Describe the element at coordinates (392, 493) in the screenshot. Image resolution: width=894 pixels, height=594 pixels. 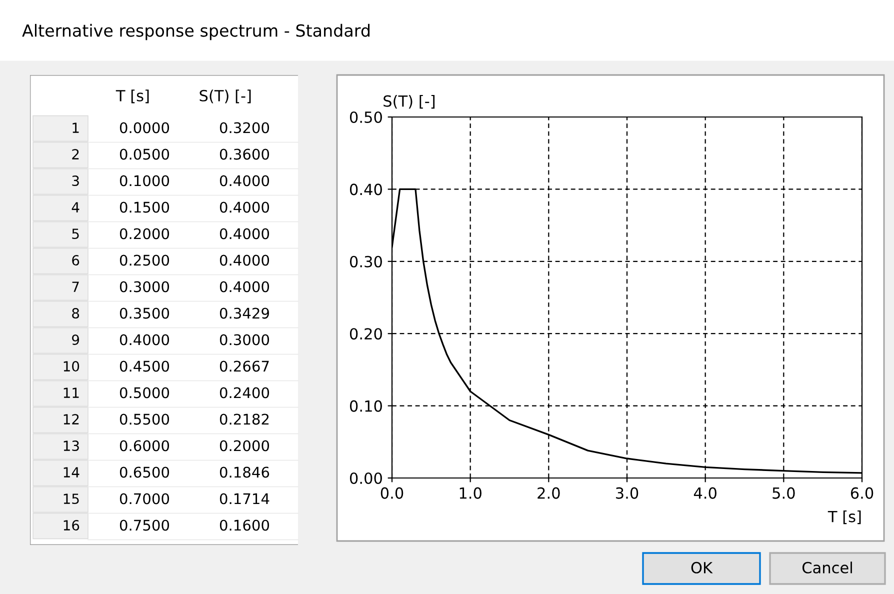
I see `x-tick-label: 0.0` at that location.